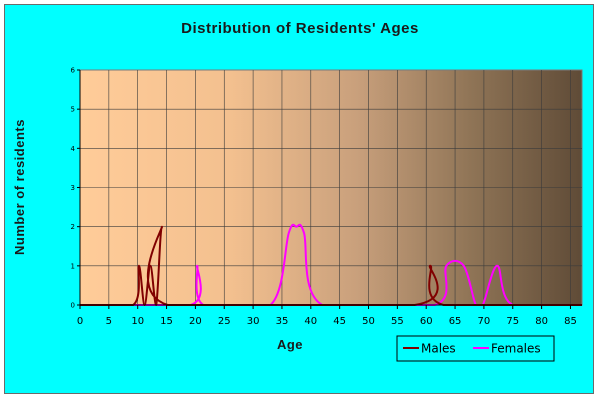  What do you see at coordinates (73, 149) in the screenshot?
I see `y-tick-label: 4` at bounding box center [73, 149].